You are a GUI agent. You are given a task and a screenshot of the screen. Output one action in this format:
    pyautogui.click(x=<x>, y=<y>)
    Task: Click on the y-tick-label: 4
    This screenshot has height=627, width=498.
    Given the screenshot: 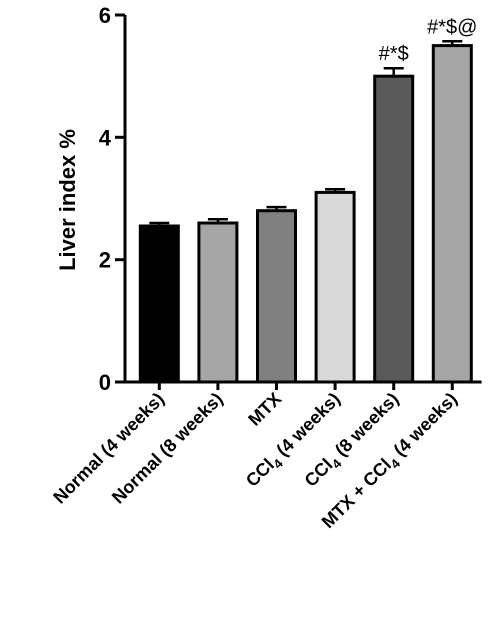 What is the action you would take?
    pyautogui.click(x=105, y=137)
    